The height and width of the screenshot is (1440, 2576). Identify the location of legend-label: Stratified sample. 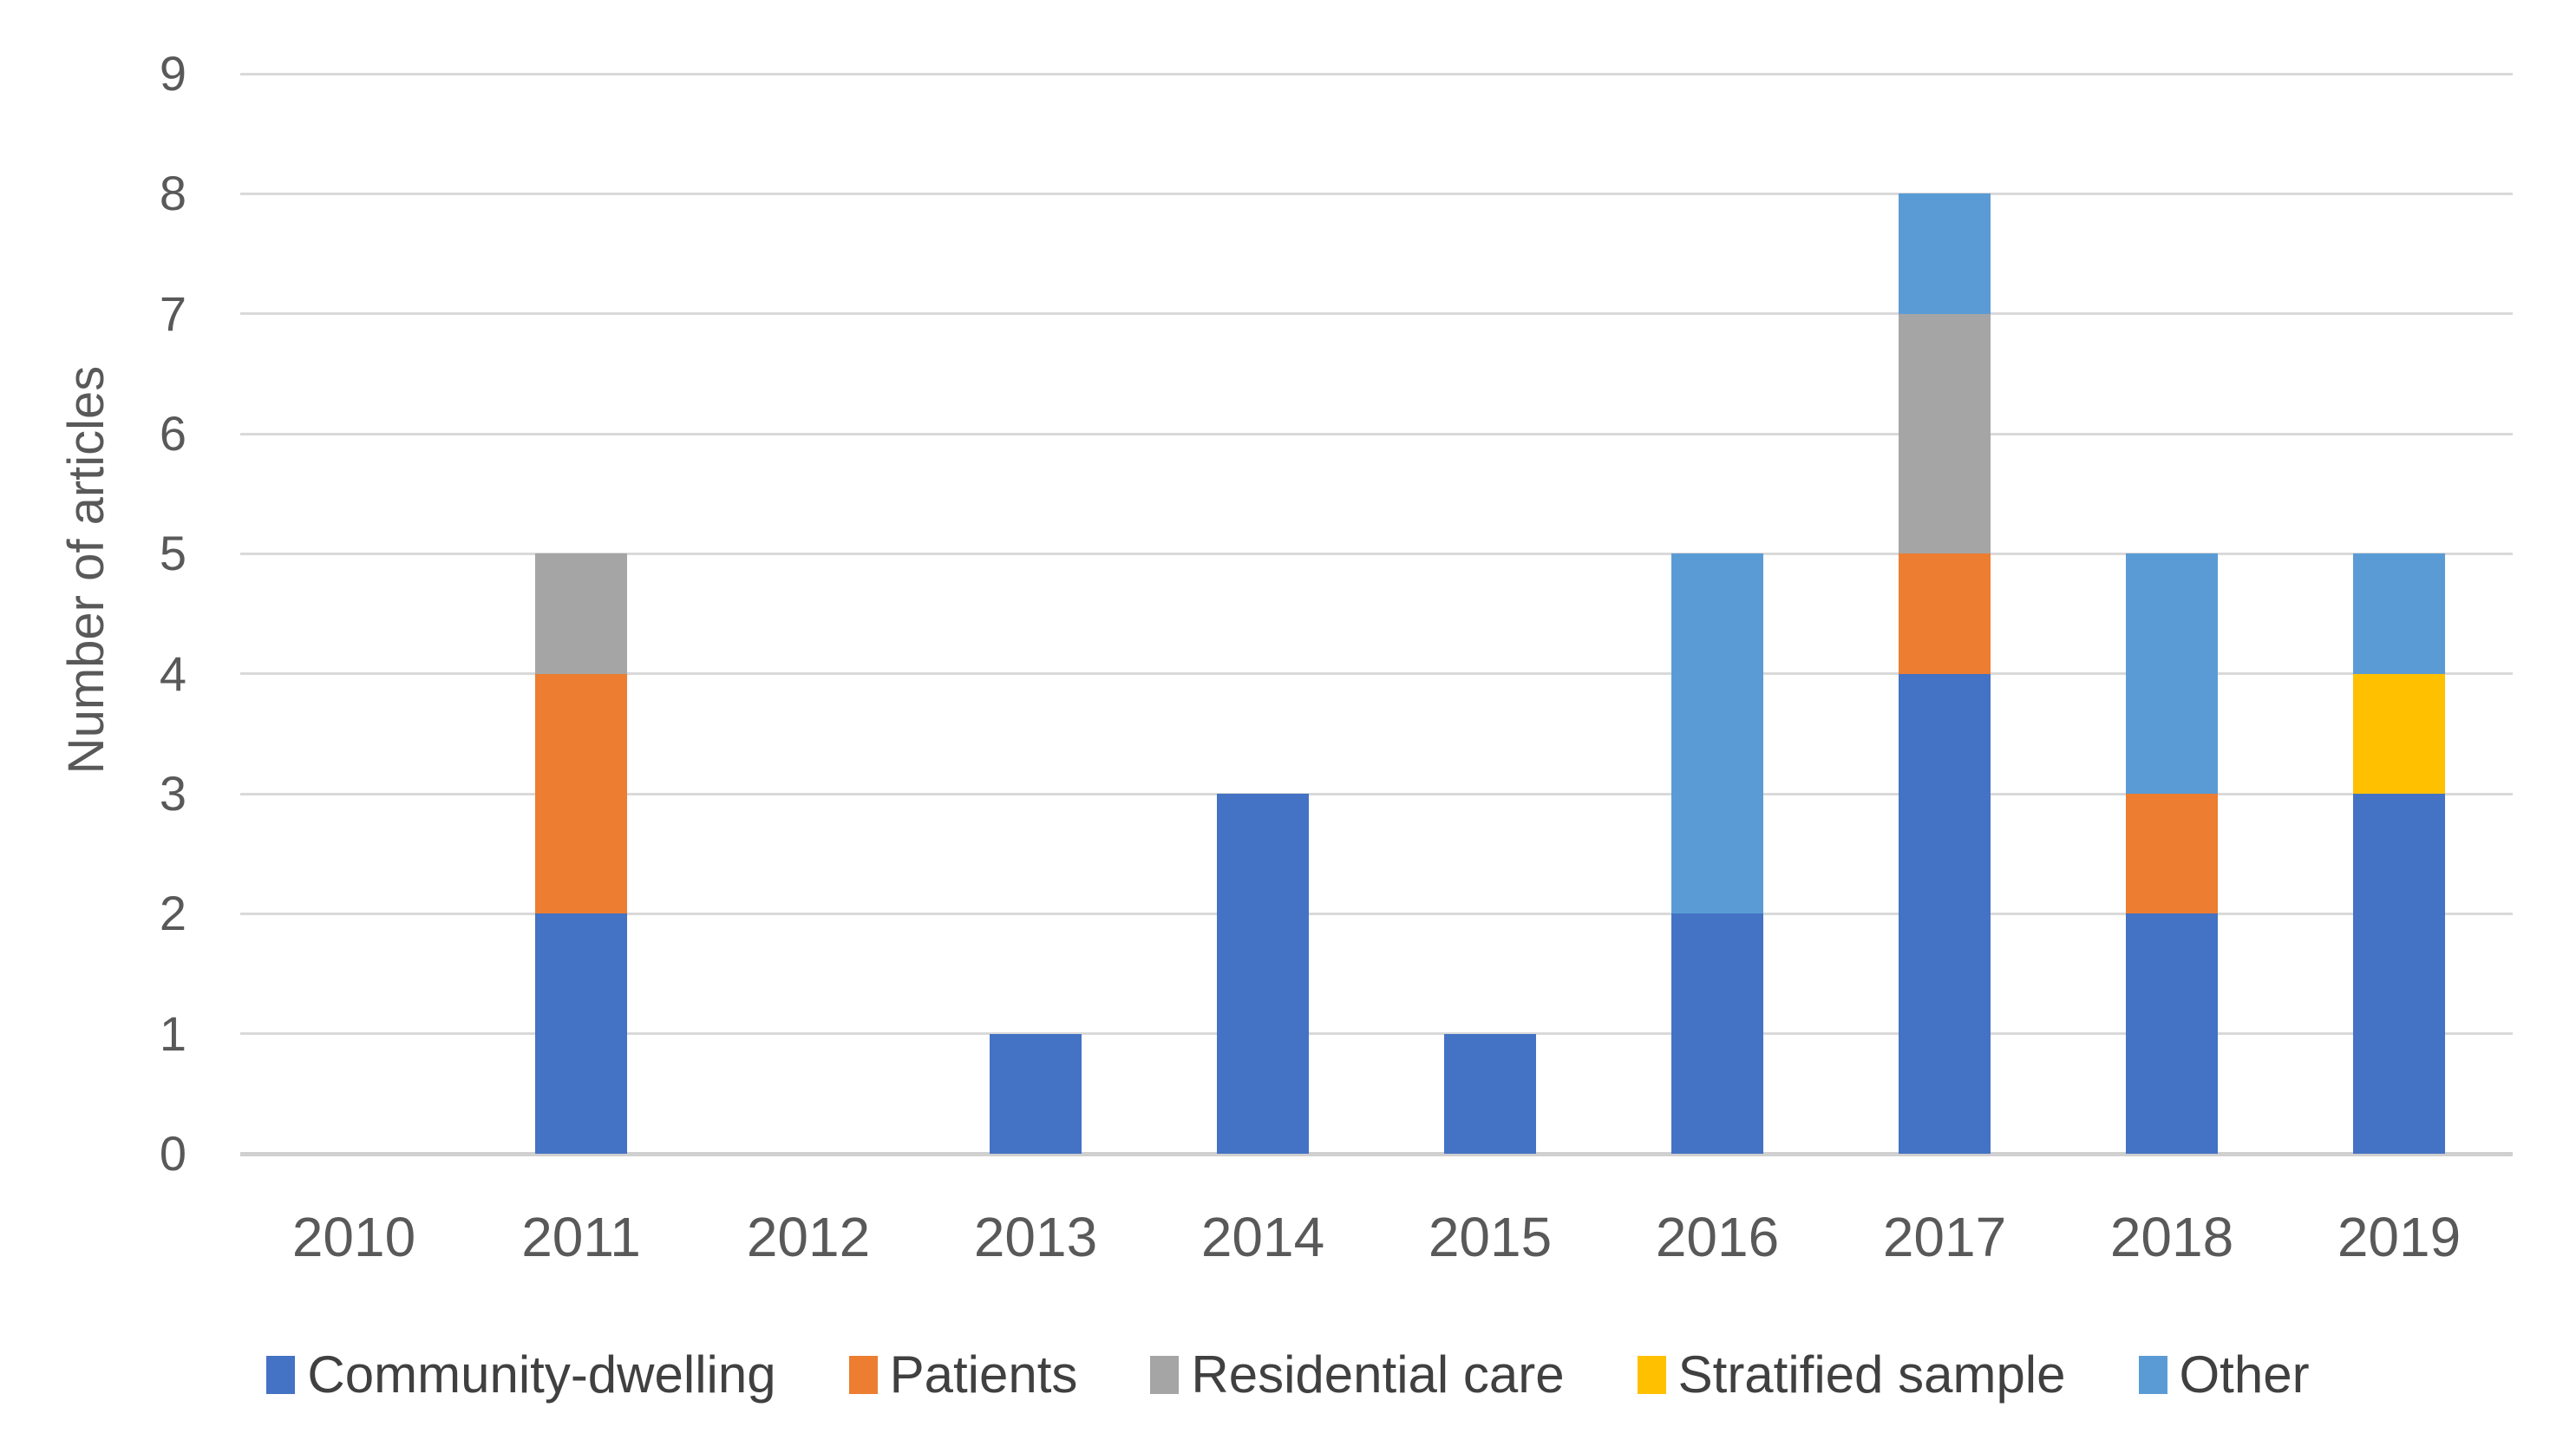
(1871, 1374).